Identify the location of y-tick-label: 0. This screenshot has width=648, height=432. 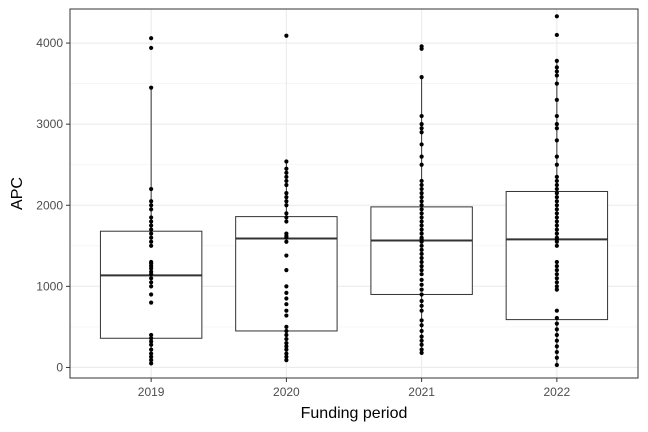
(59, 367).